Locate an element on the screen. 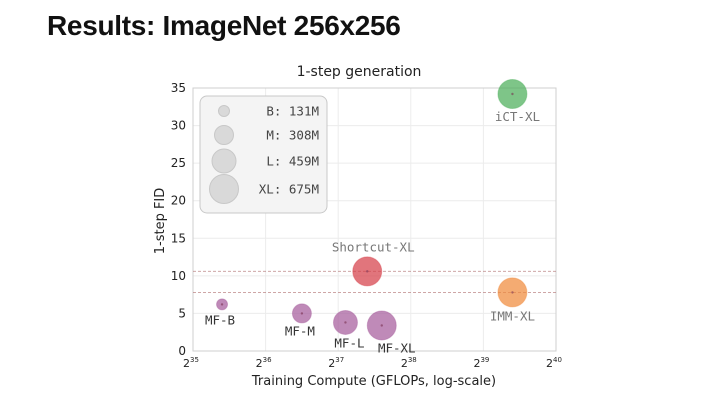  legend-marker-l is located at coordinates (224, 161).